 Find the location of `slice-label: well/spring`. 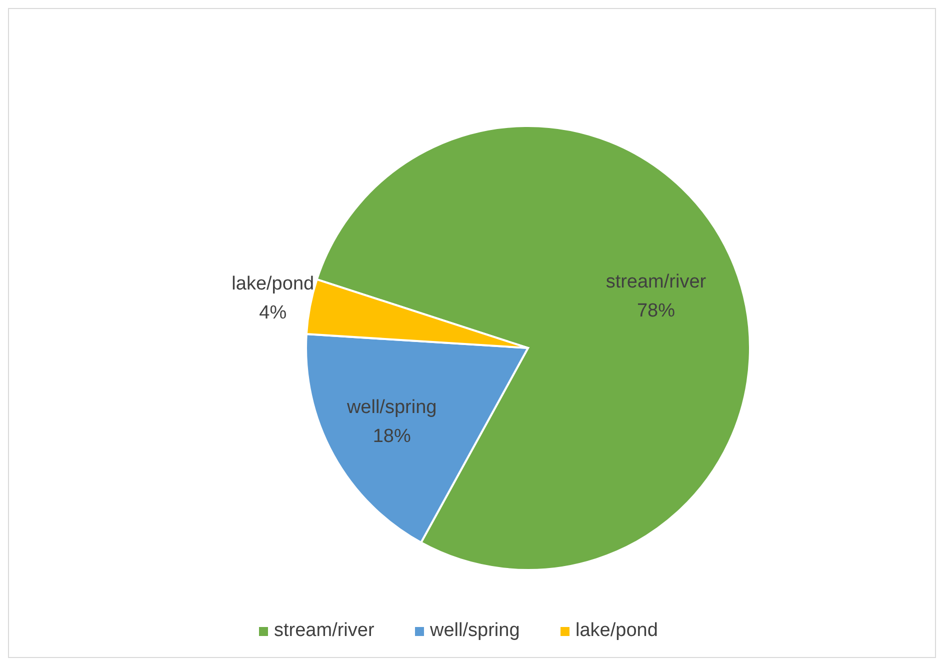

slice-label: well/spring is located at coordinates (391, 407).